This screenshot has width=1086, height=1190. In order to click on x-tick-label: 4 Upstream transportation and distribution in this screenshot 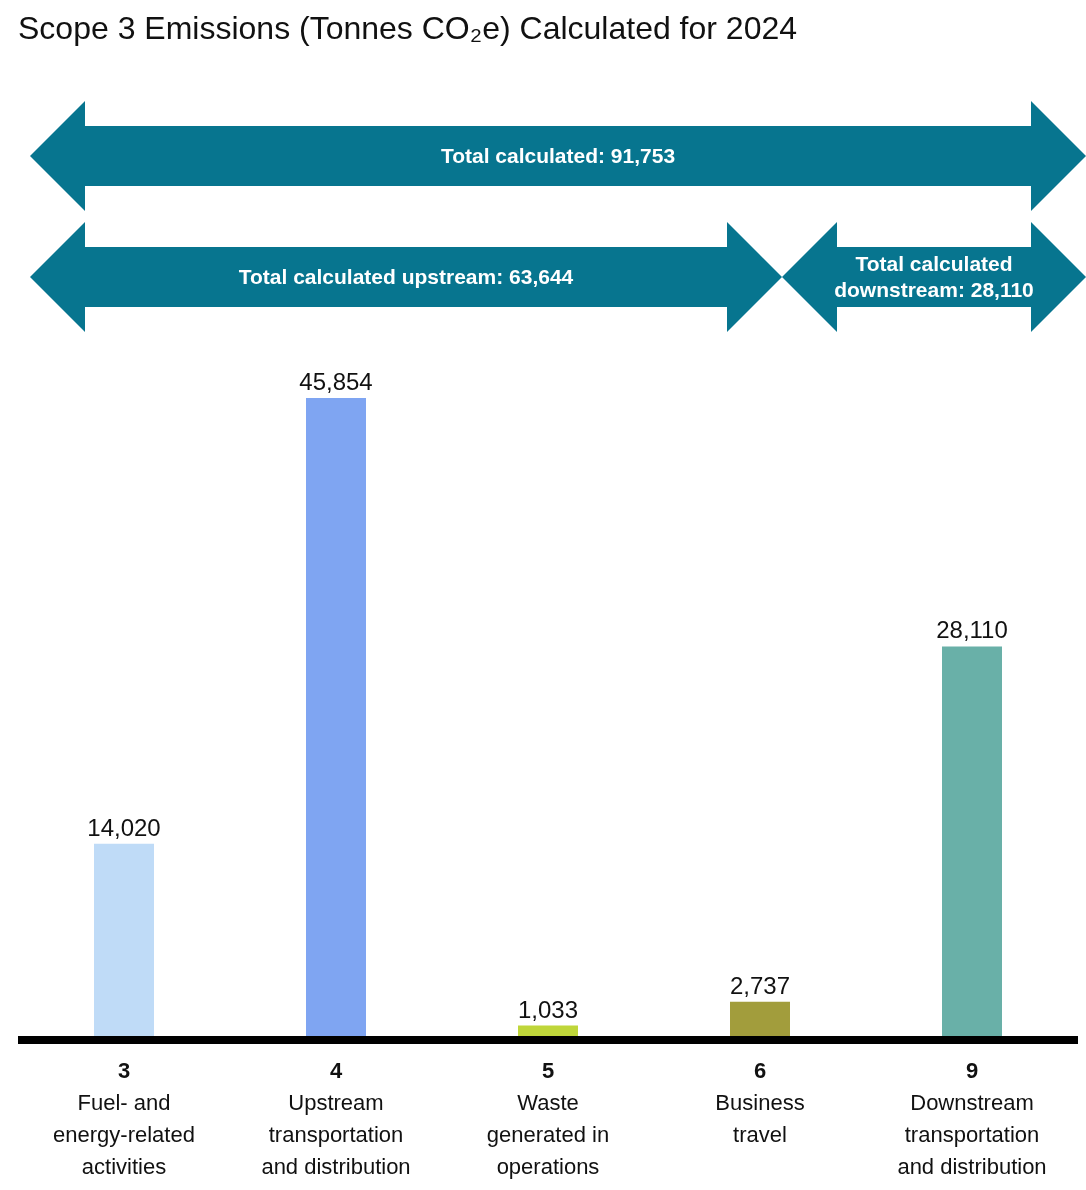, I will do `click(336, 1118)`.